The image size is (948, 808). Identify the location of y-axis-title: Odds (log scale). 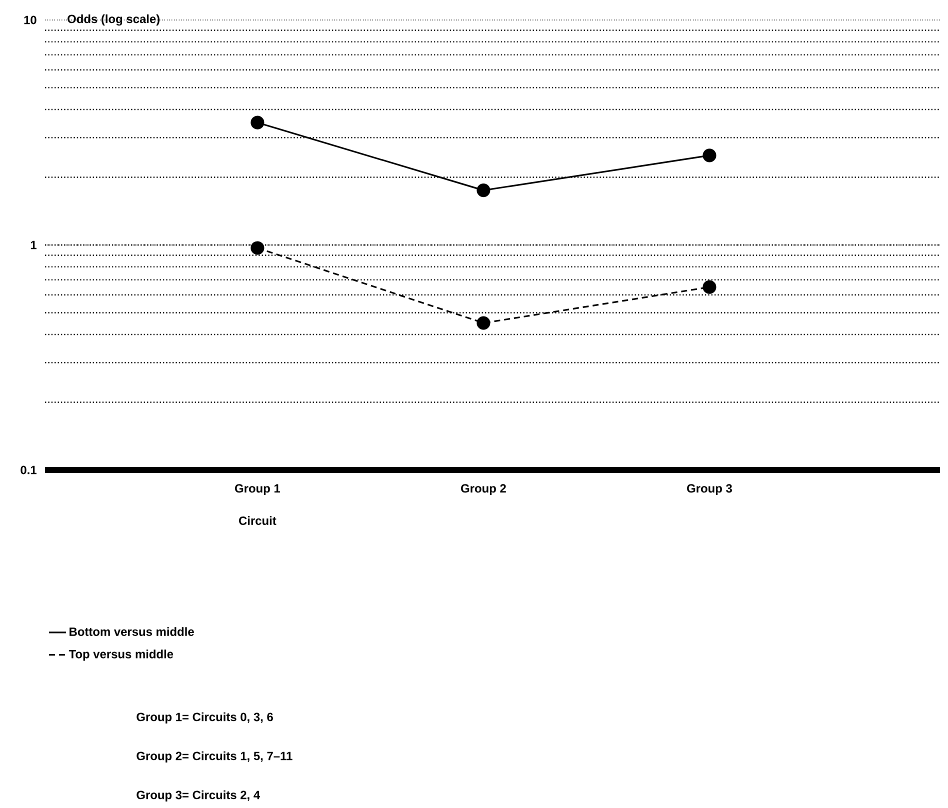
(114, 20).